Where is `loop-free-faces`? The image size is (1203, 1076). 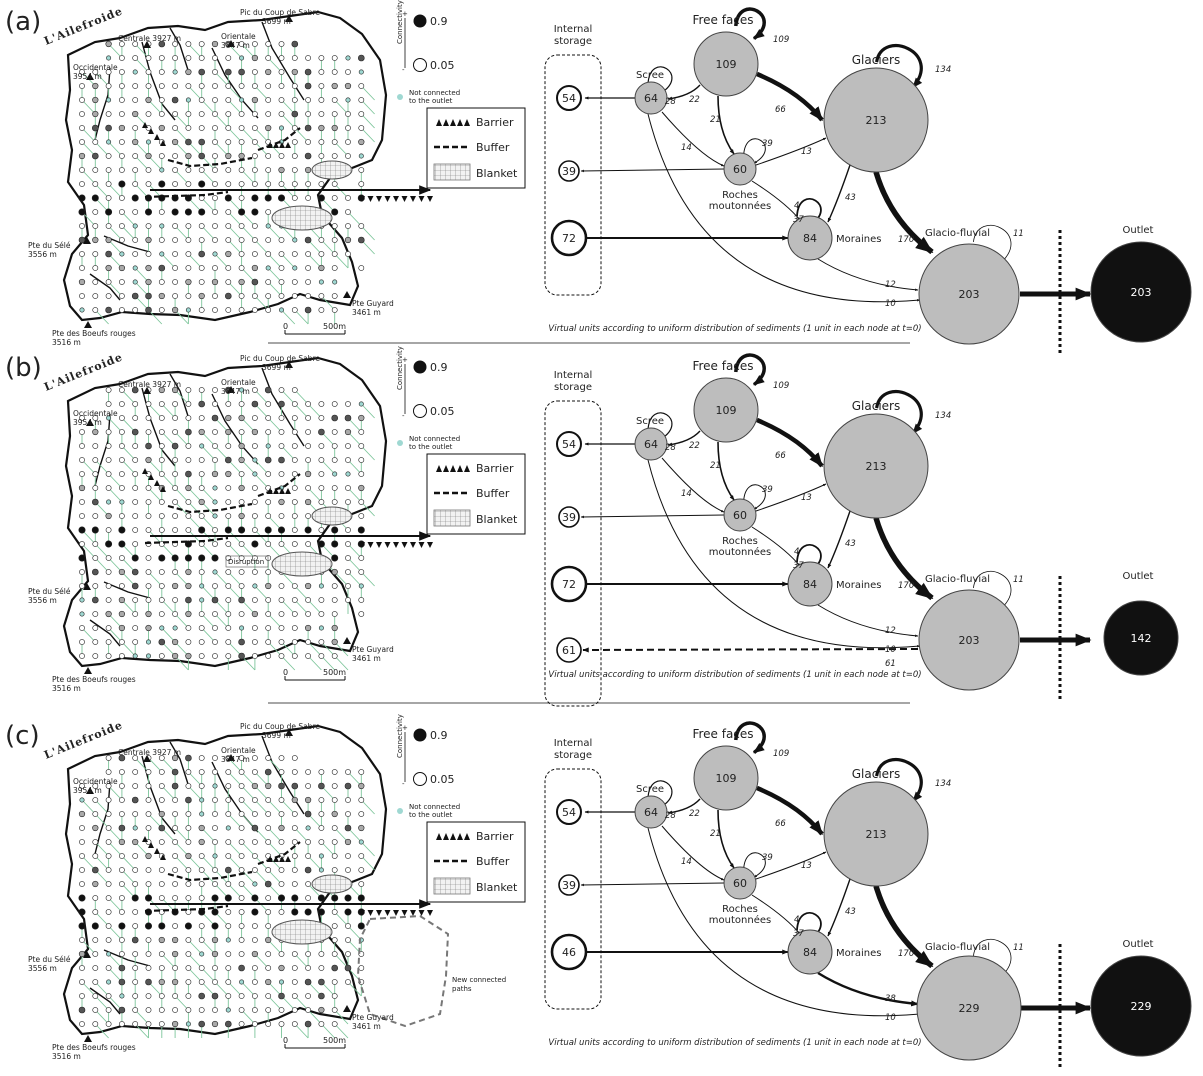 loop-free-faces is located at coordinates (750, 23).